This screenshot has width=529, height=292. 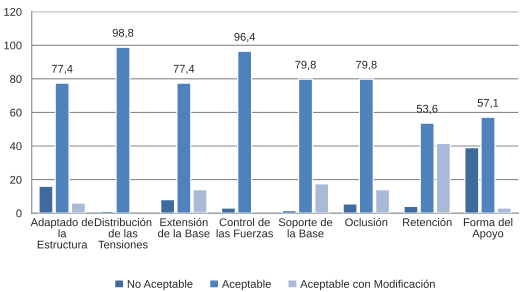 I want to click on x-tick-label: Adaptado de la Estructura, so click(x=62, y=233).